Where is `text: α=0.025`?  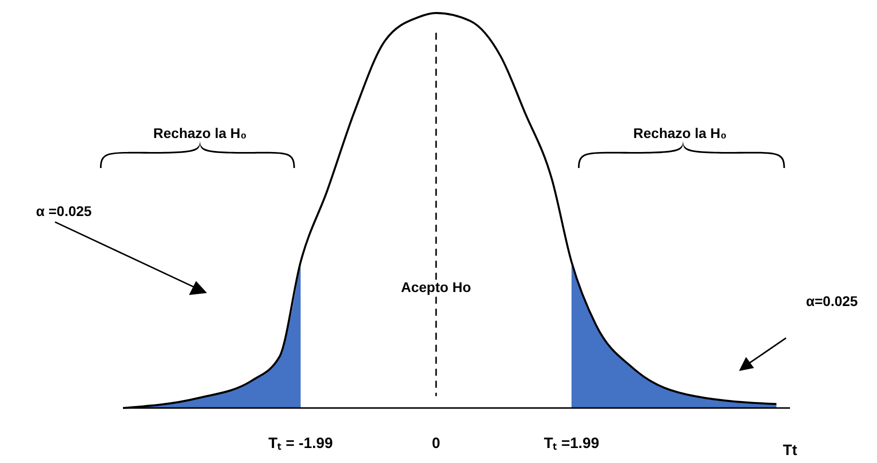
text: α=0.025 is located at coordinates (832, 301).